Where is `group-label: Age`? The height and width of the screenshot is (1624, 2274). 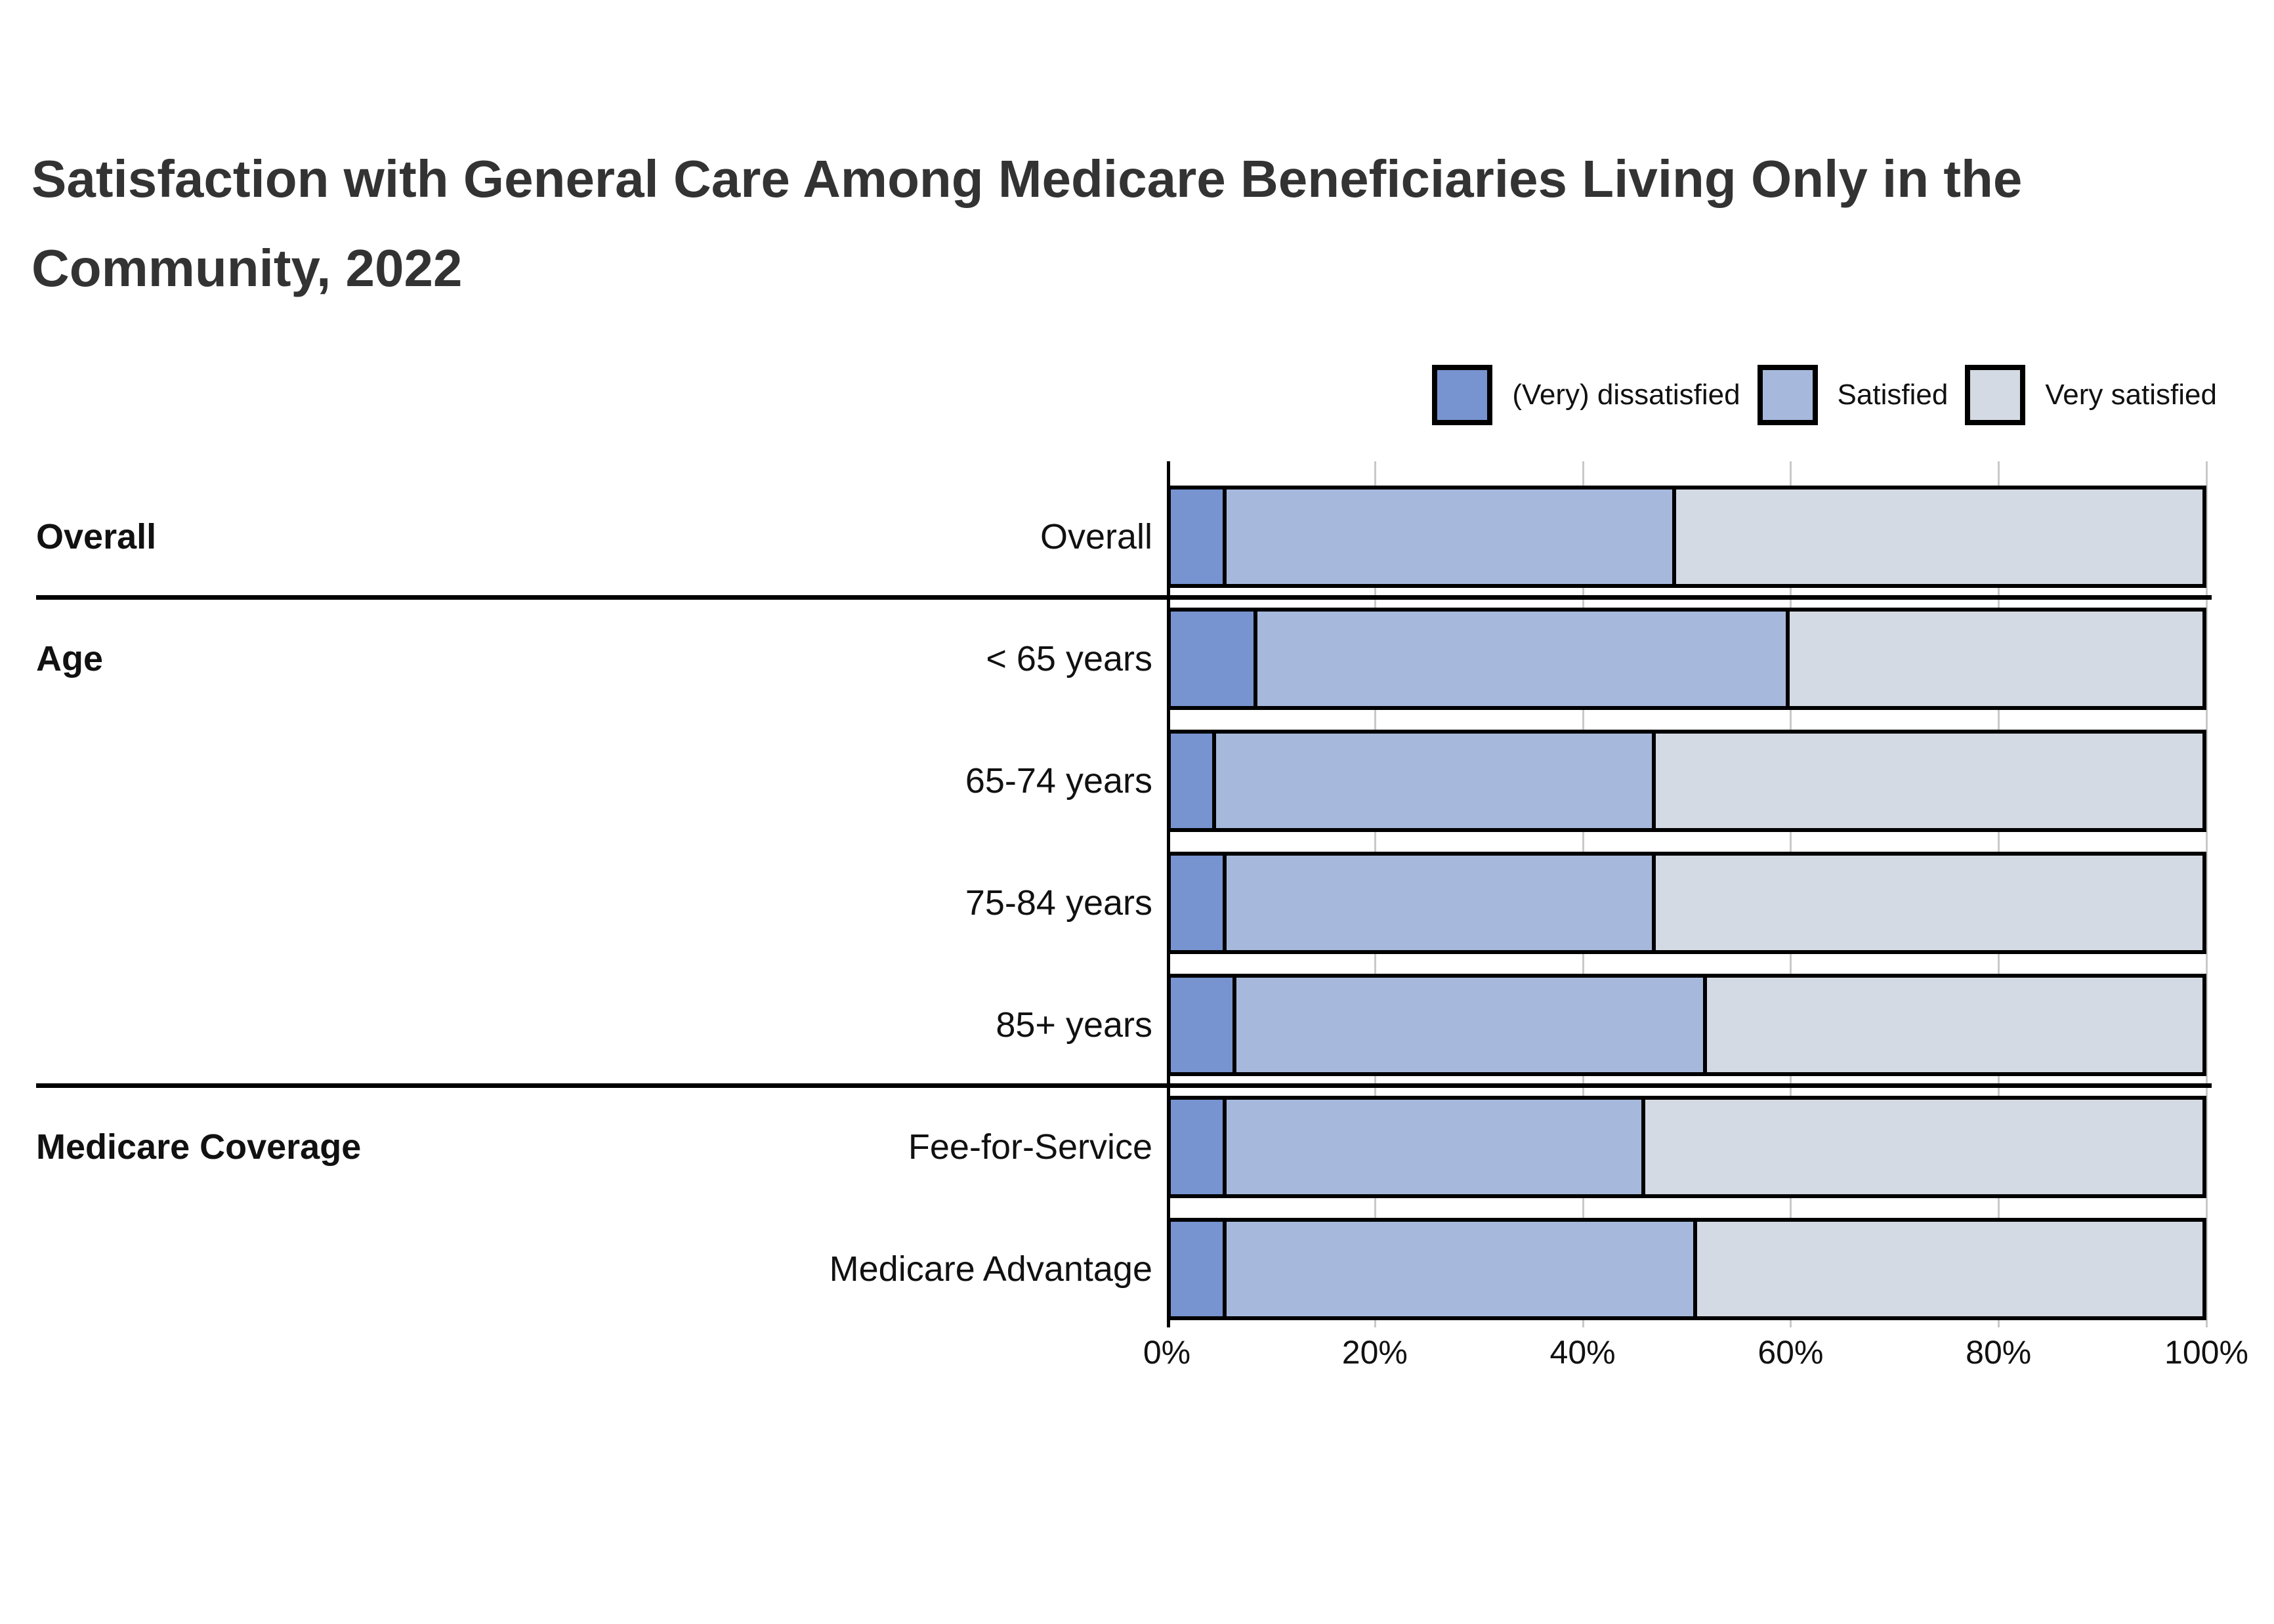 group-label: Age is located at coordinates (70, 658).